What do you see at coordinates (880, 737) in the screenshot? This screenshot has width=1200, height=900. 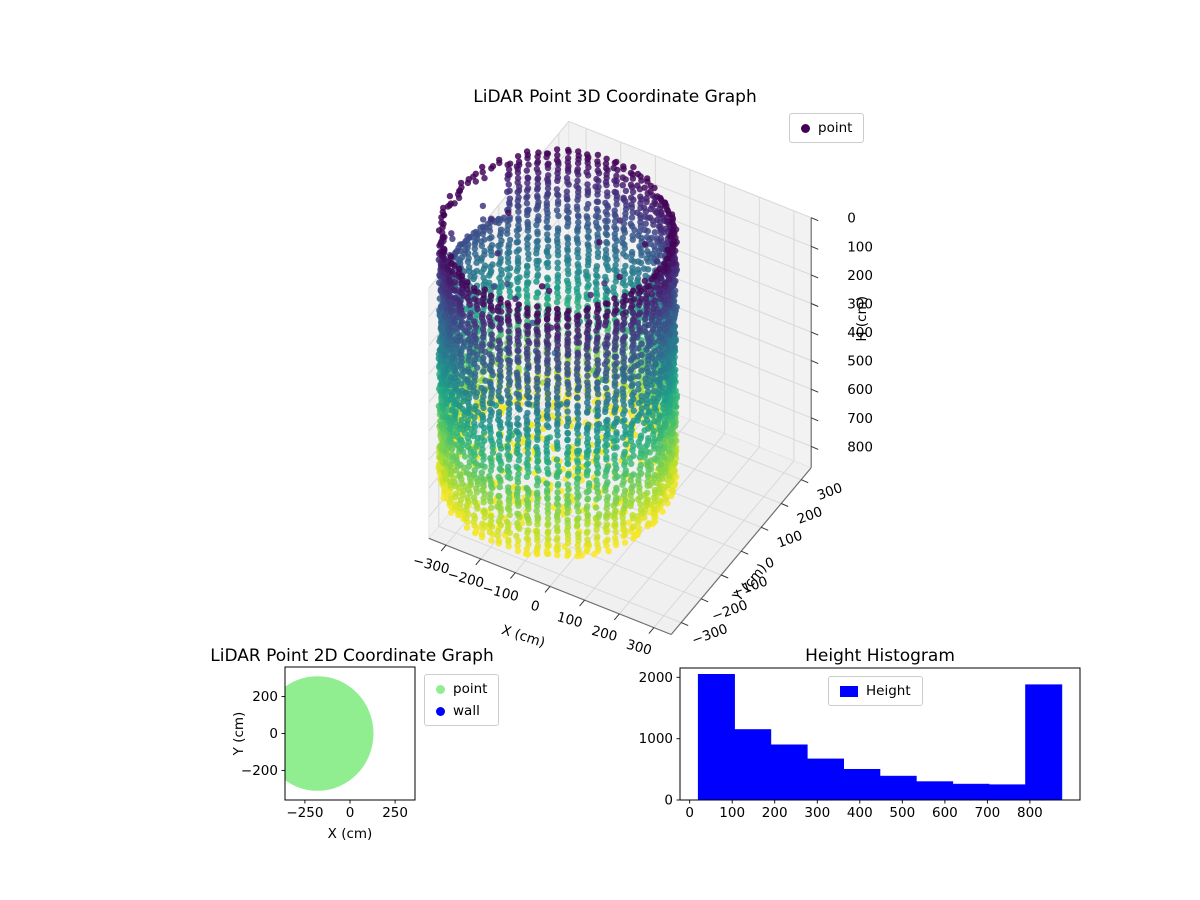 I see `histogram-bars` at bounding box center [880, 737].